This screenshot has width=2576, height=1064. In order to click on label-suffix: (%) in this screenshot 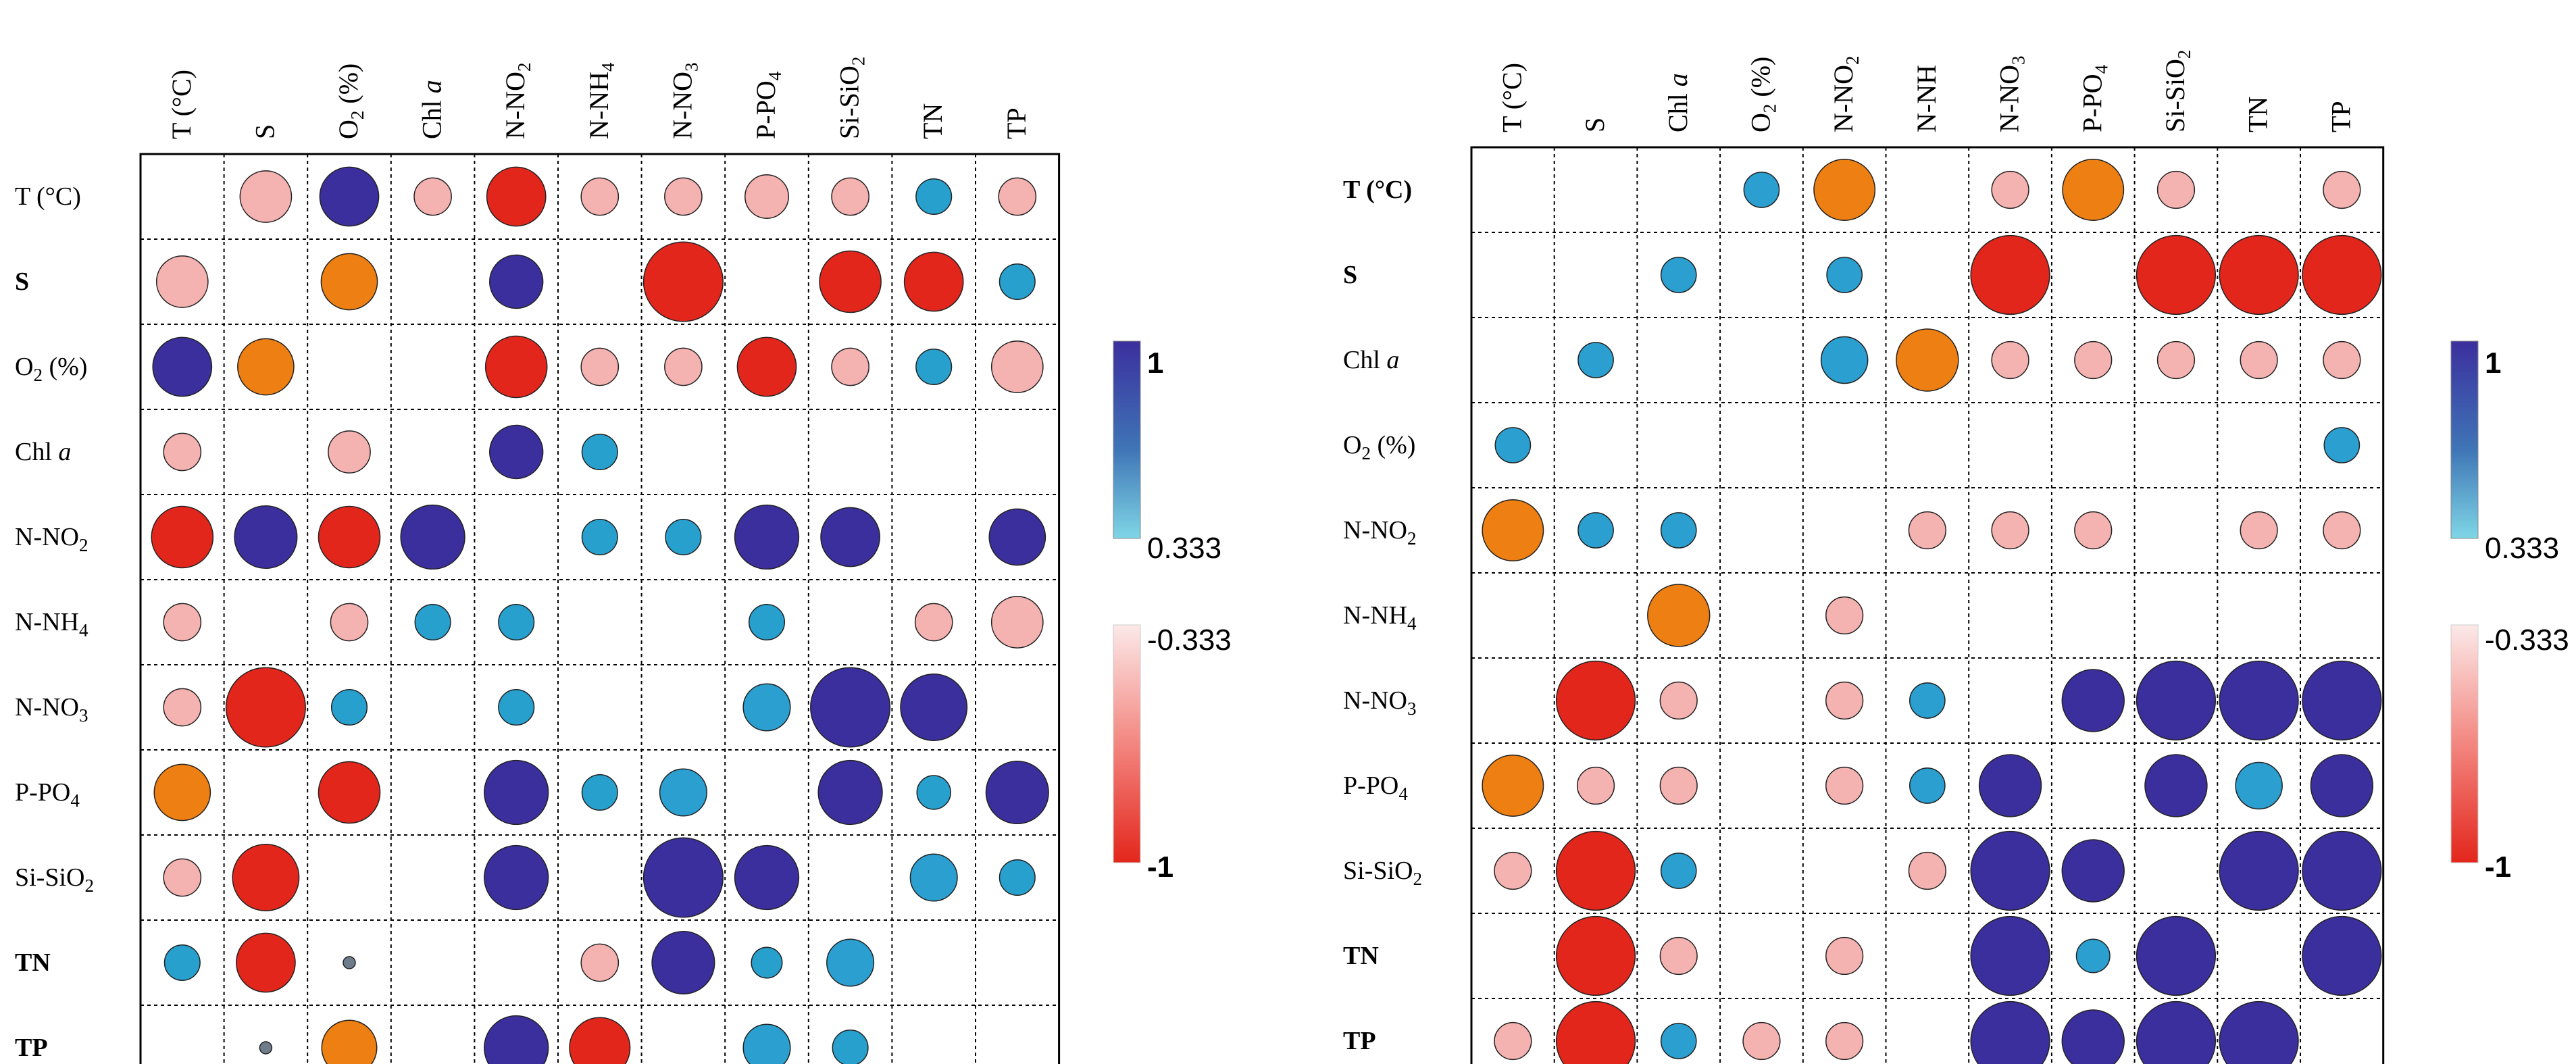, I will do `click(1760, 81)`.